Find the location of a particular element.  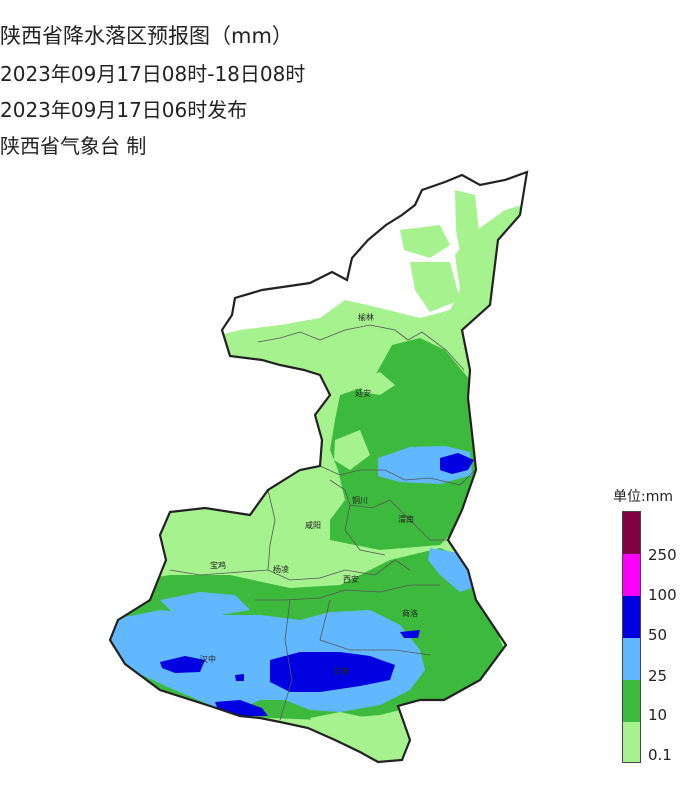

legend-label: 100 is located at coordinates (662, 595).